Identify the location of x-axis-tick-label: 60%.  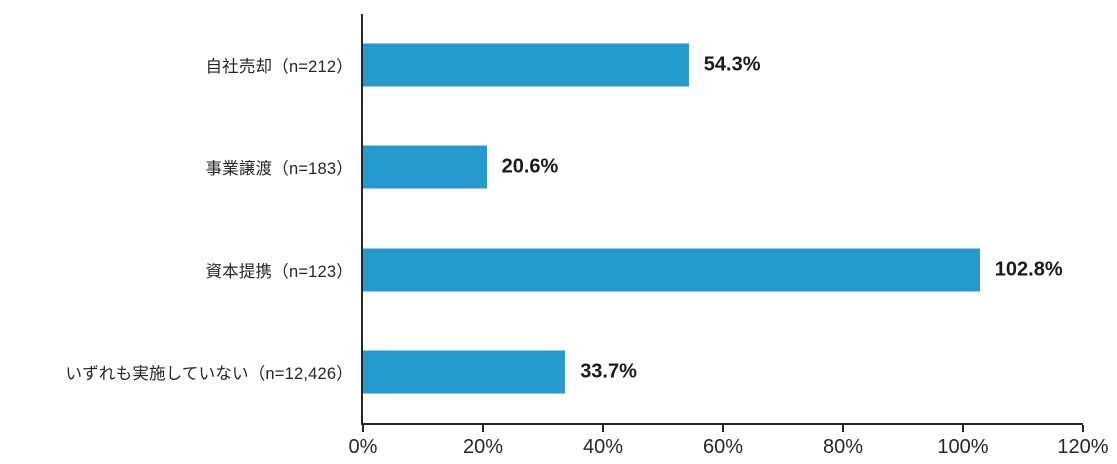
(723, 447).